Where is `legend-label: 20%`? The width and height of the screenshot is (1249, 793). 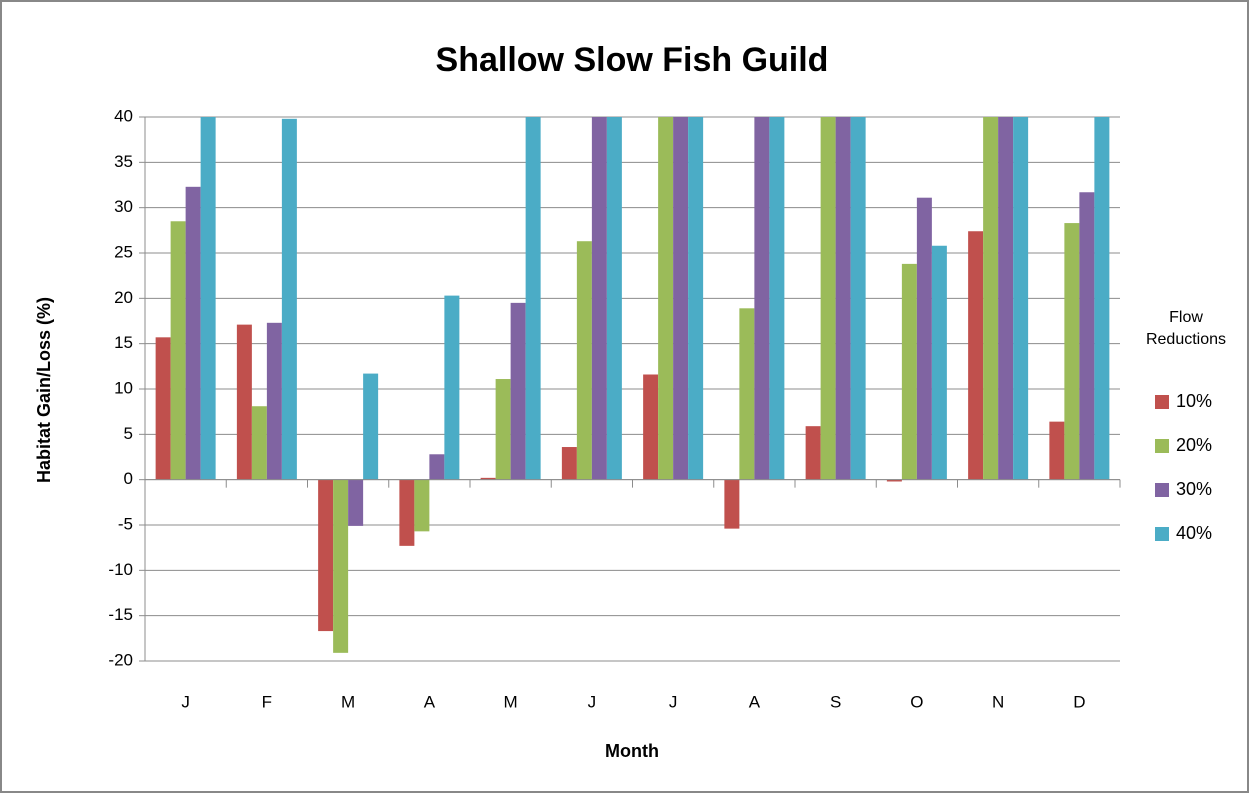 legend-label: 20% is located at coordinates (1194, 445).